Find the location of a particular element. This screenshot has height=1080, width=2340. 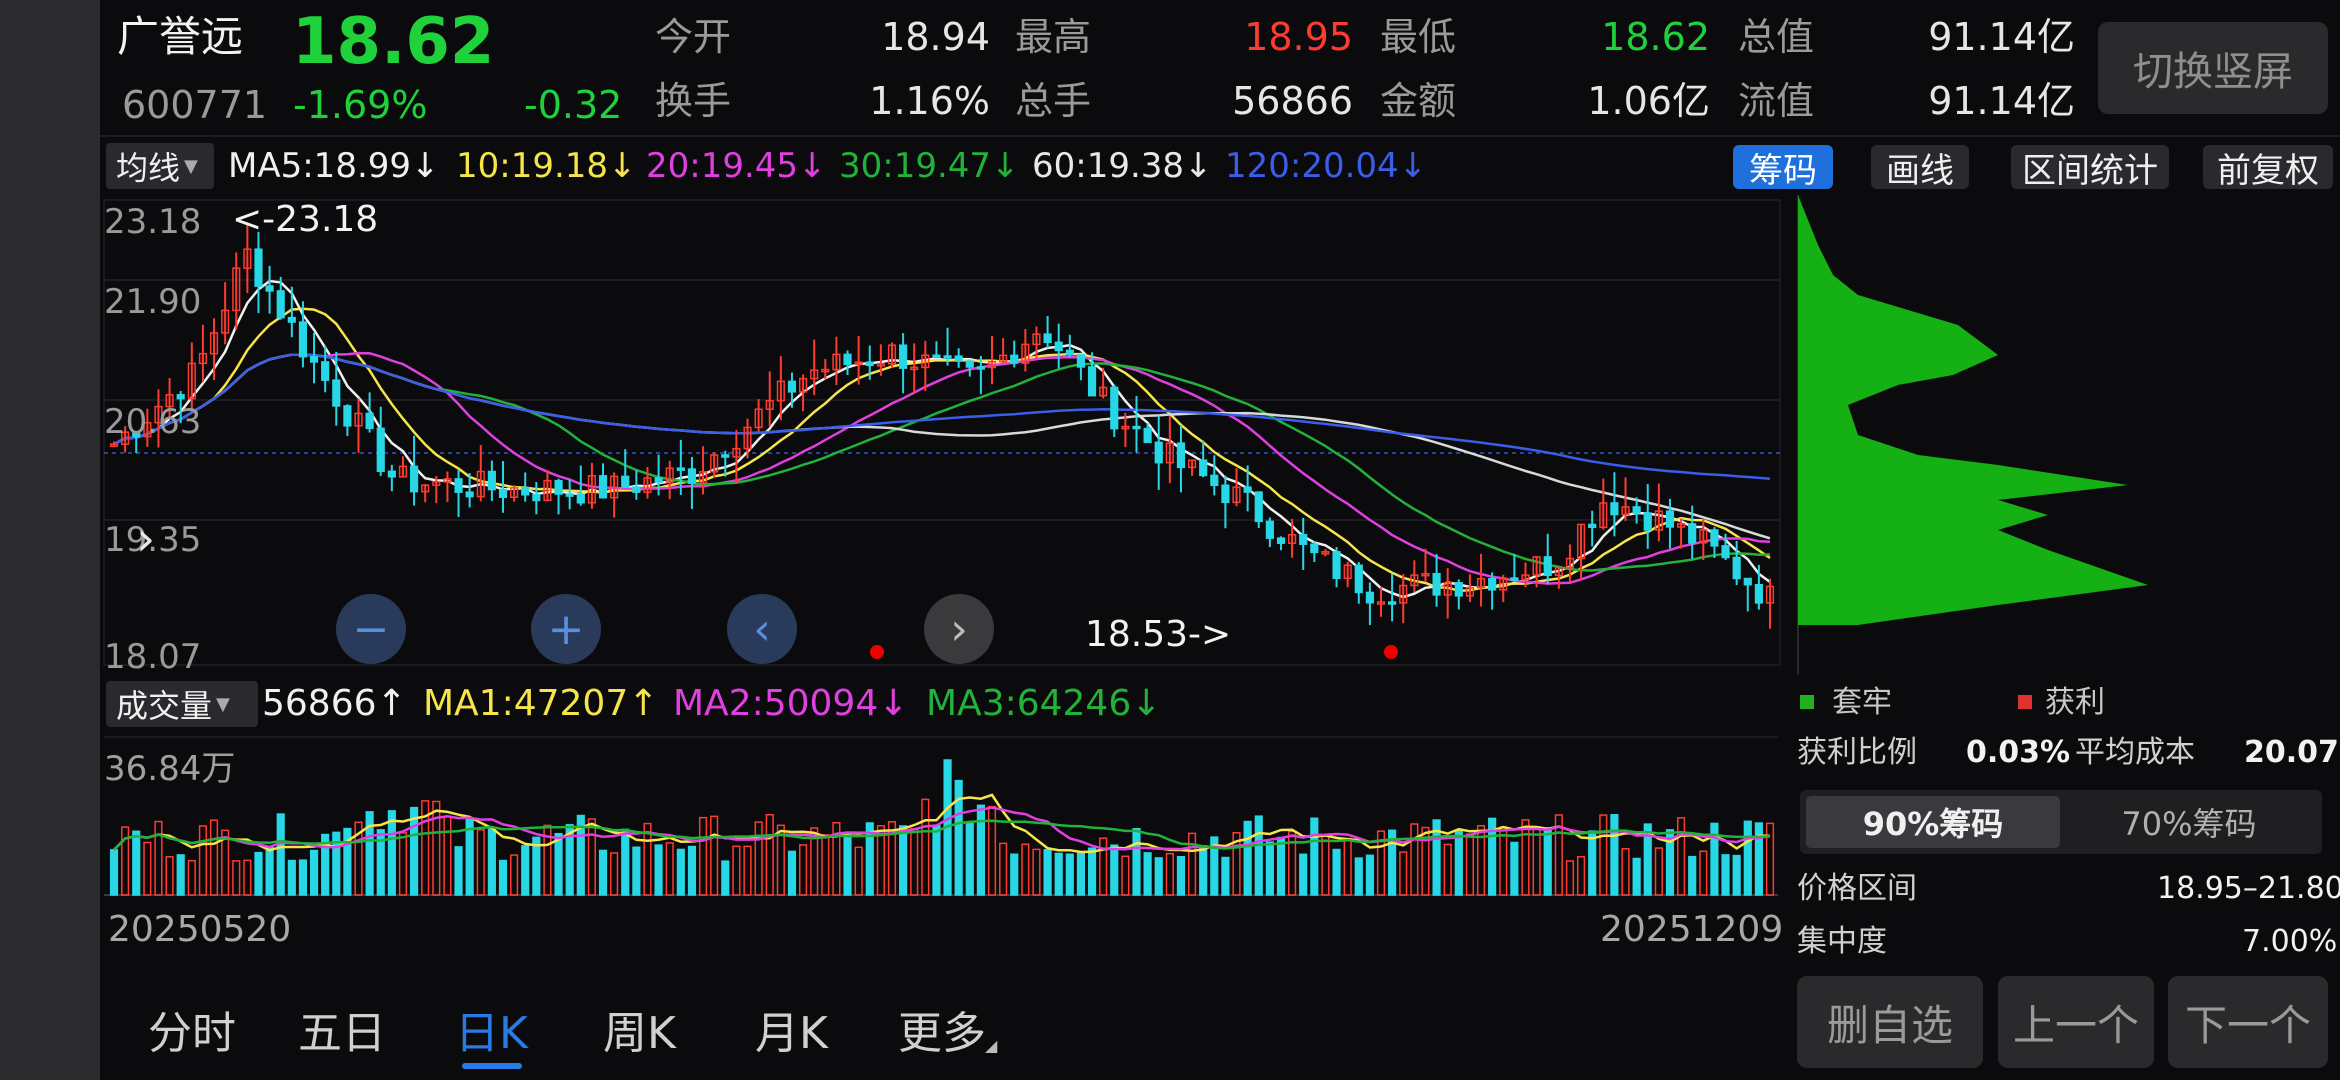

volume-chart is located at coordinates (890, 817).